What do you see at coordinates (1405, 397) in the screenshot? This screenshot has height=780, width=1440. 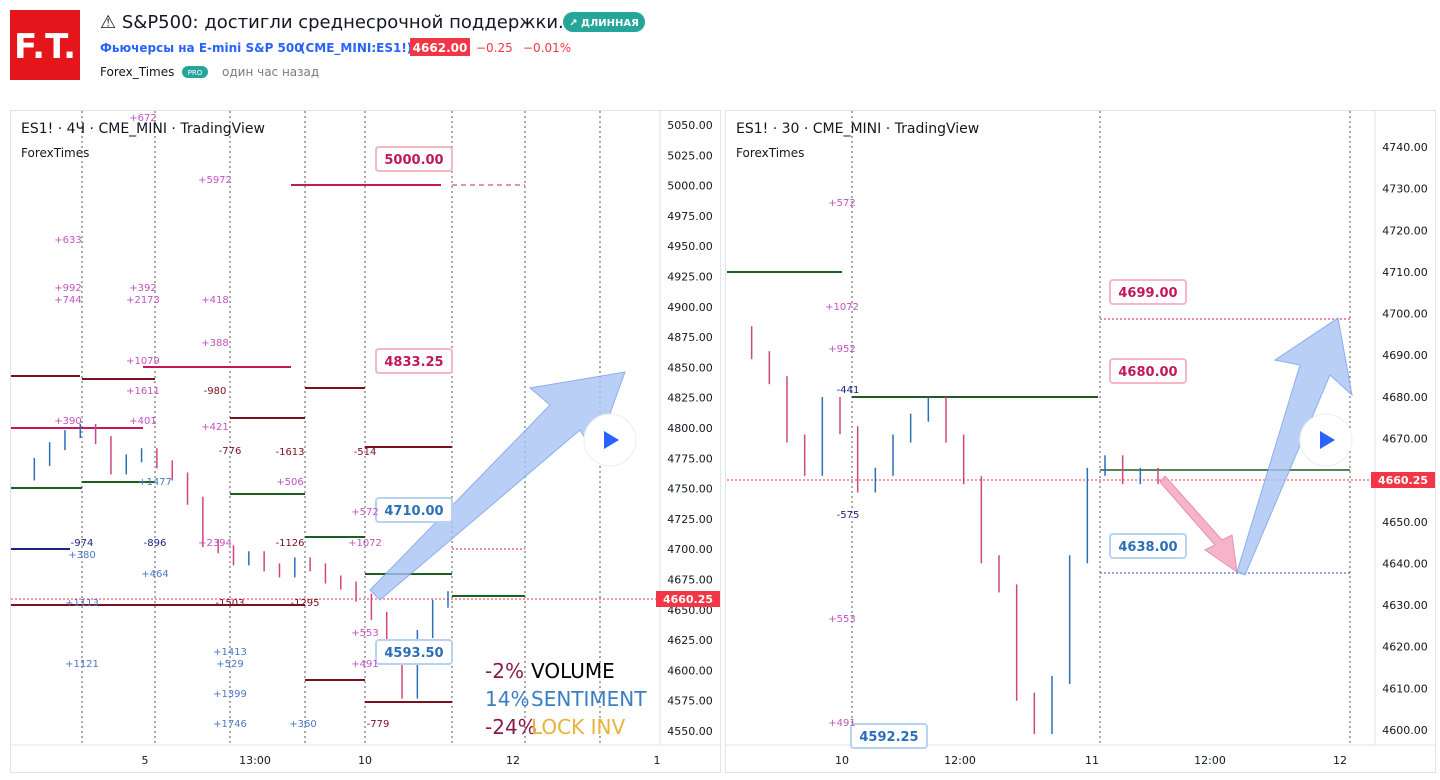 I see `price-tick: 4680.00` at bounding box center [1405, 397].